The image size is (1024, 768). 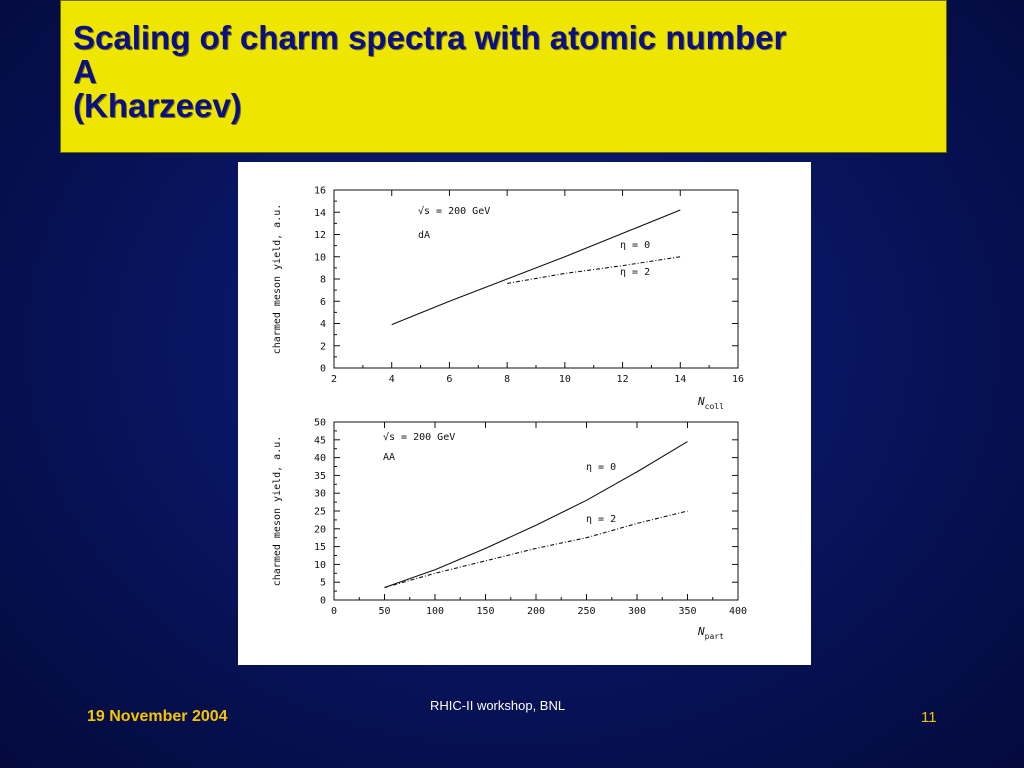 What do you see at coordinates (323, 583) in the screenshot?
I see `y-tick-label: 5` at bounding box center [323, 583].